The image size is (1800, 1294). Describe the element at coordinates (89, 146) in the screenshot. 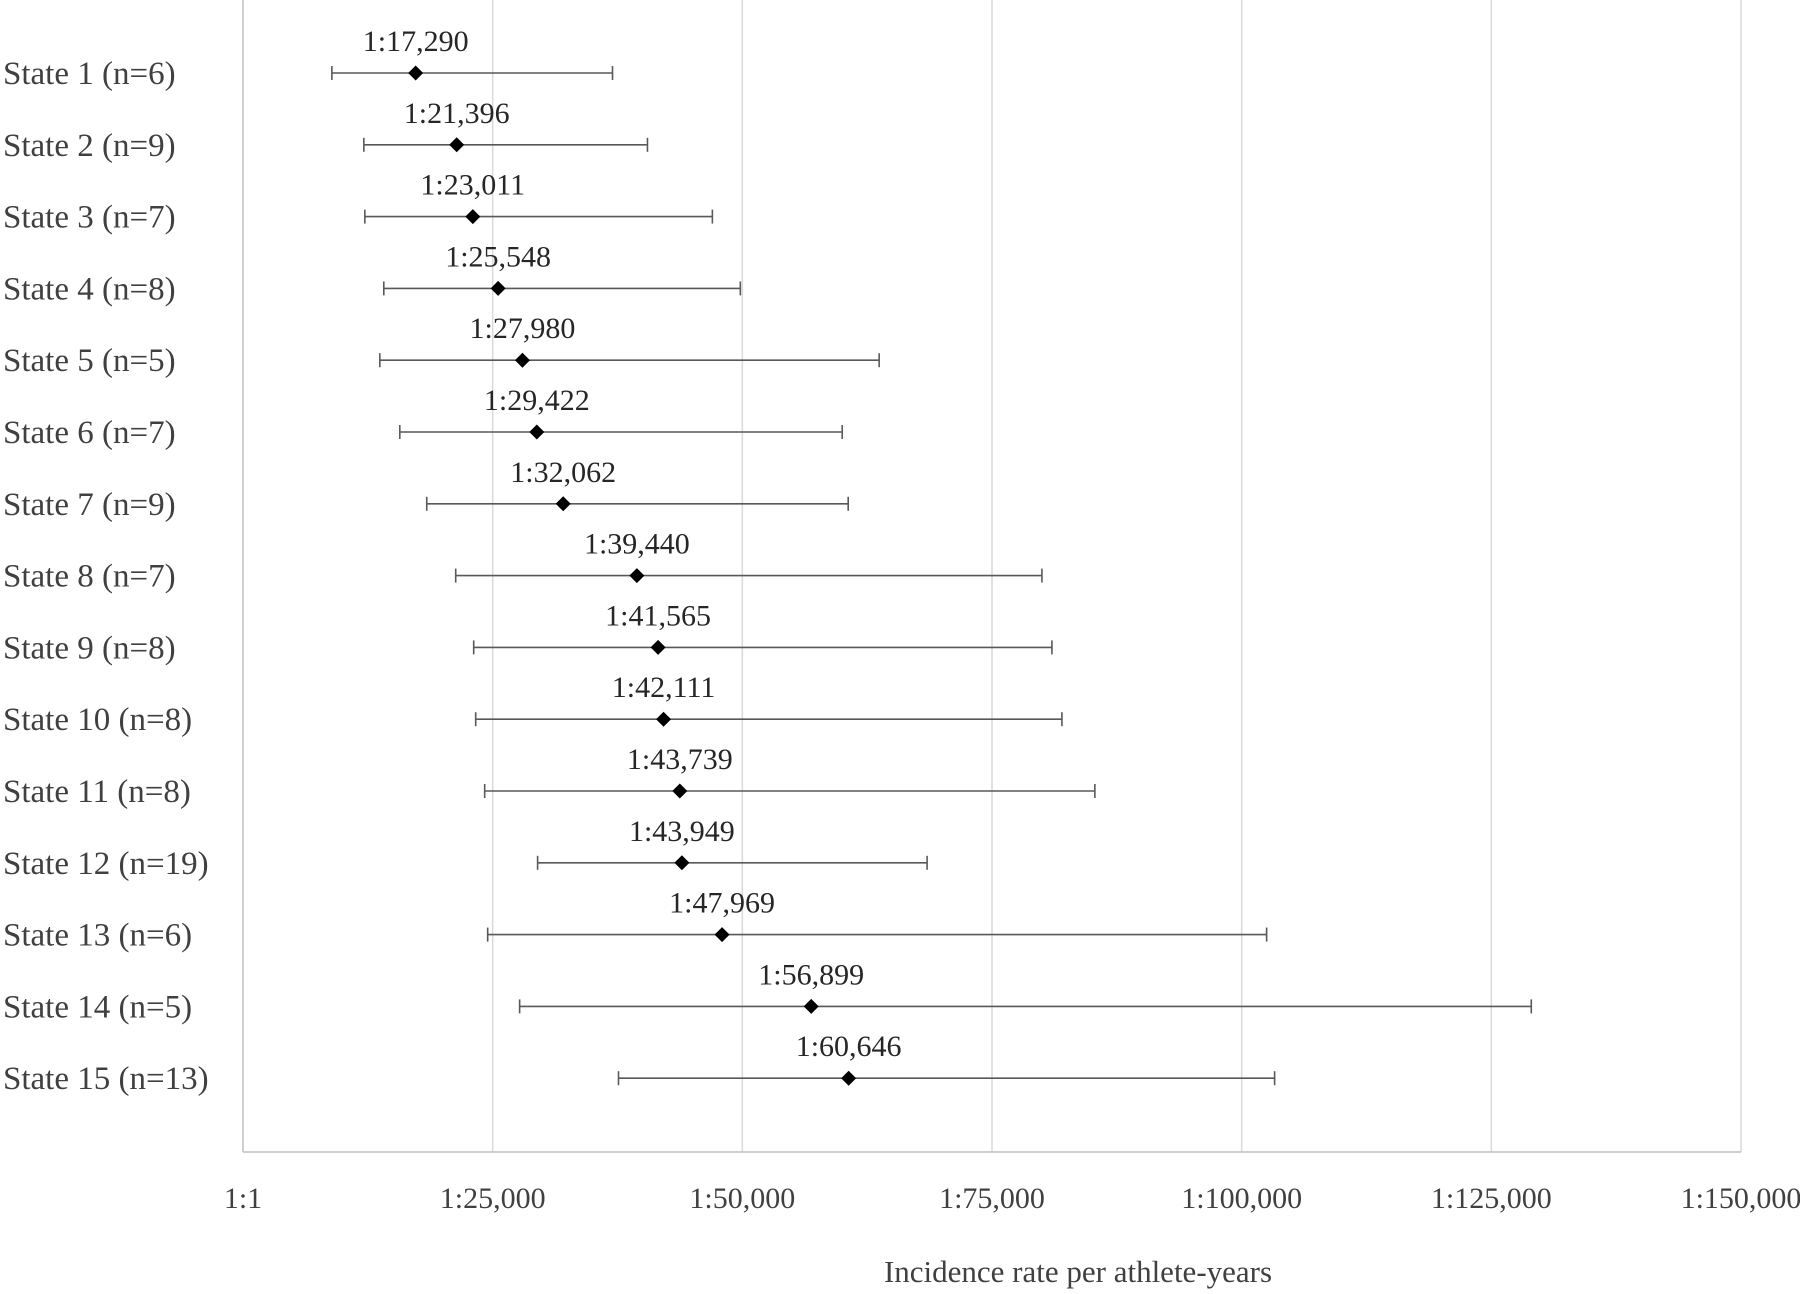

I see `category-label: State 2 (n=9)` at that location.